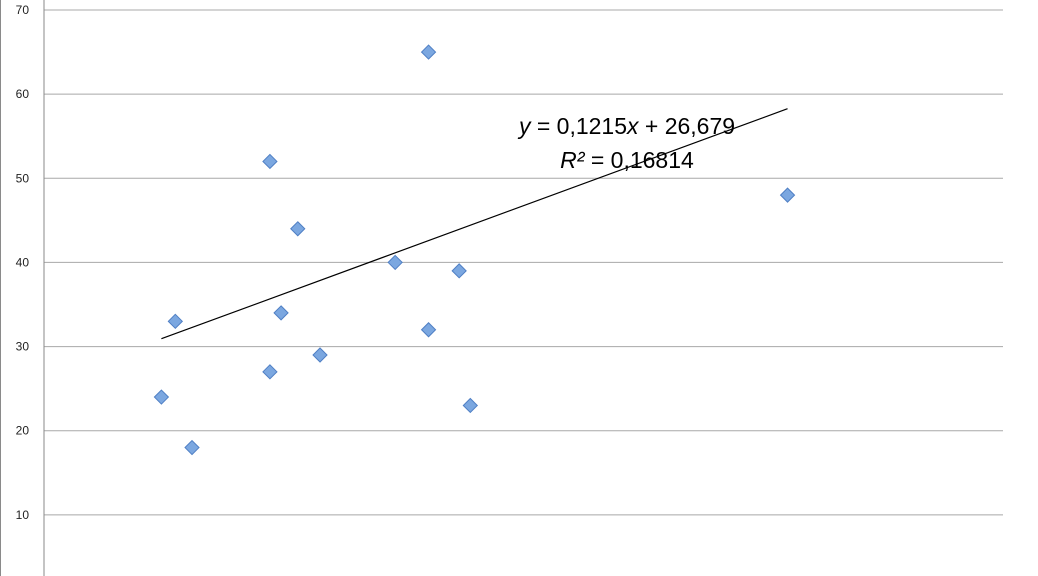 This screenshot has width=1038, height=576. I want to click on equation-intercept: + 26,679, so click(687, 126).